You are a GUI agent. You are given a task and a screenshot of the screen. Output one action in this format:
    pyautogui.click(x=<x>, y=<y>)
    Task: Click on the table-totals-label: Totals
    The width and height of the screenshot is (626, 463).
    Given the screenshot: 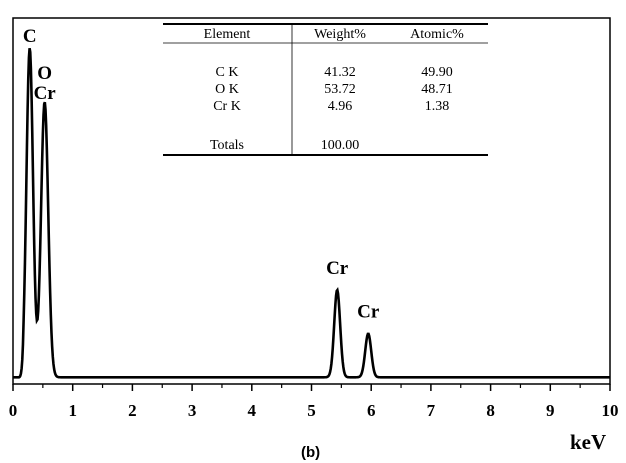 What is the action you would take?
    pyautogui.click(x=227, y=145)
    